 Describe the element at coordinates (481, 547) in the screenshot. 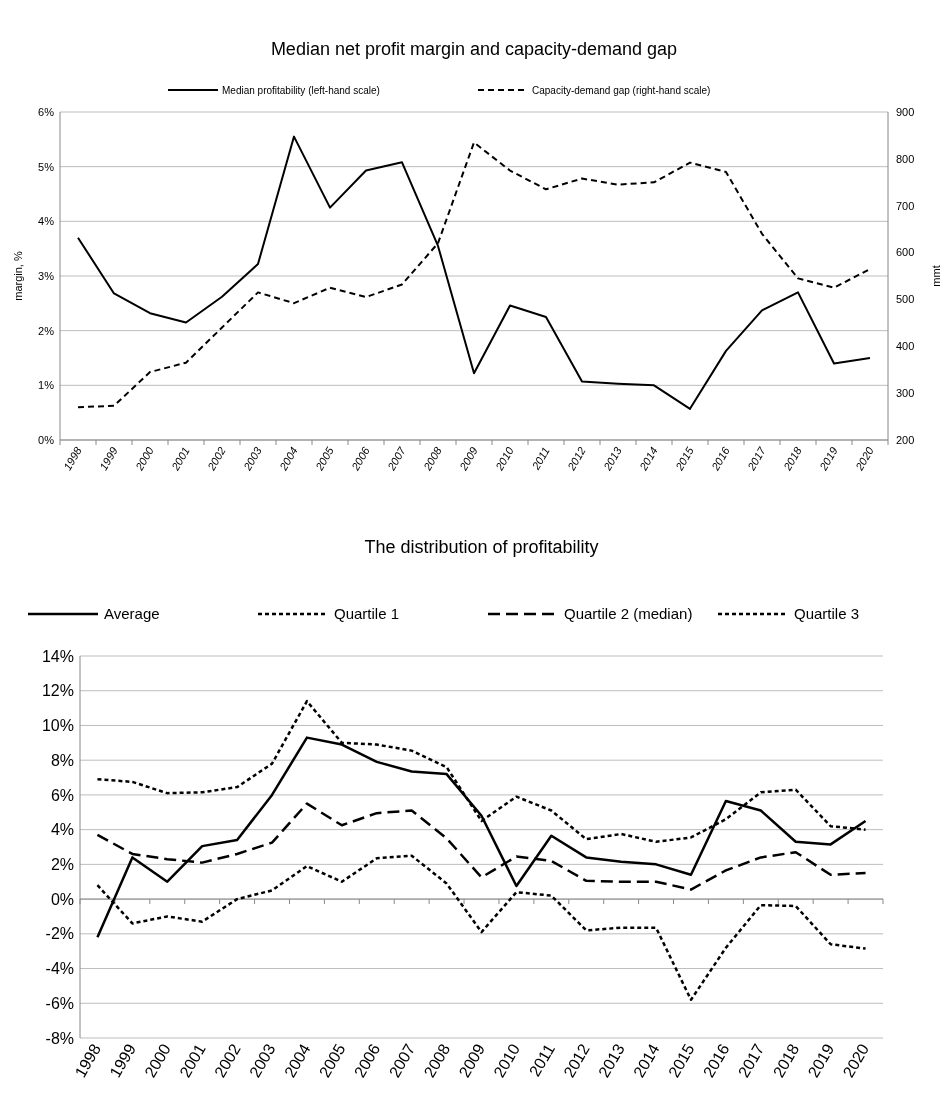

I see `chart-title: The distribution of profitability` at that location.